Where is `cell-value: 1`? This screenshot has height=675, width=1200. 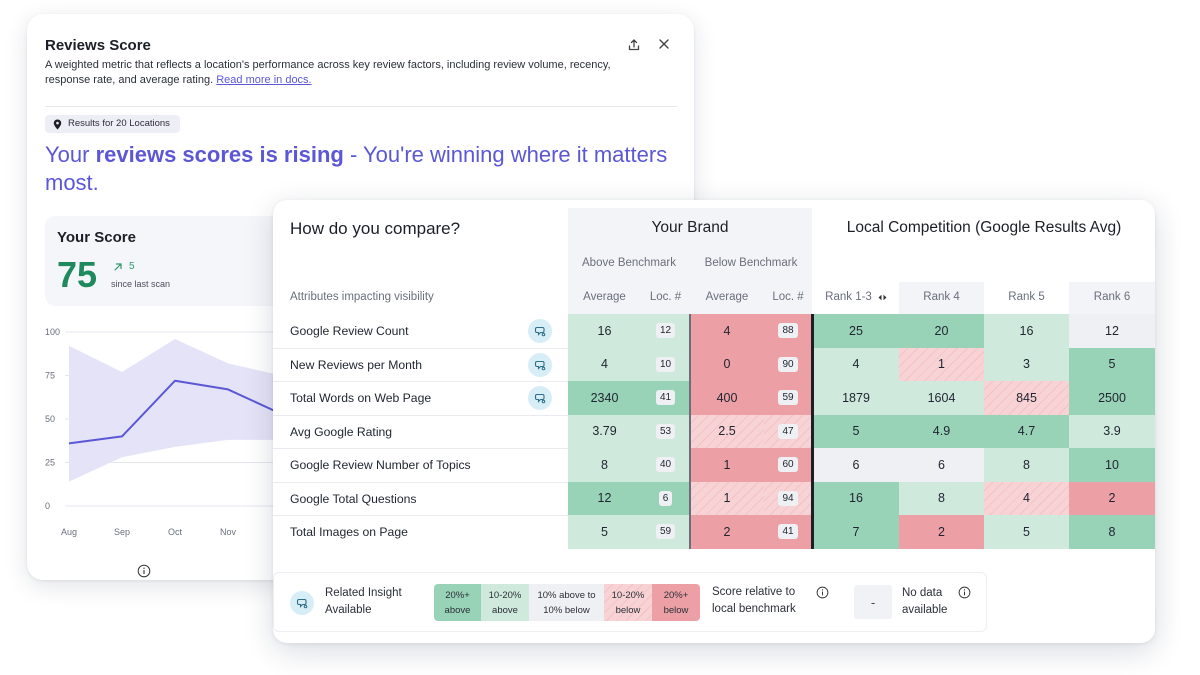
cell-value: 1 is located at coordinates (727, 498).